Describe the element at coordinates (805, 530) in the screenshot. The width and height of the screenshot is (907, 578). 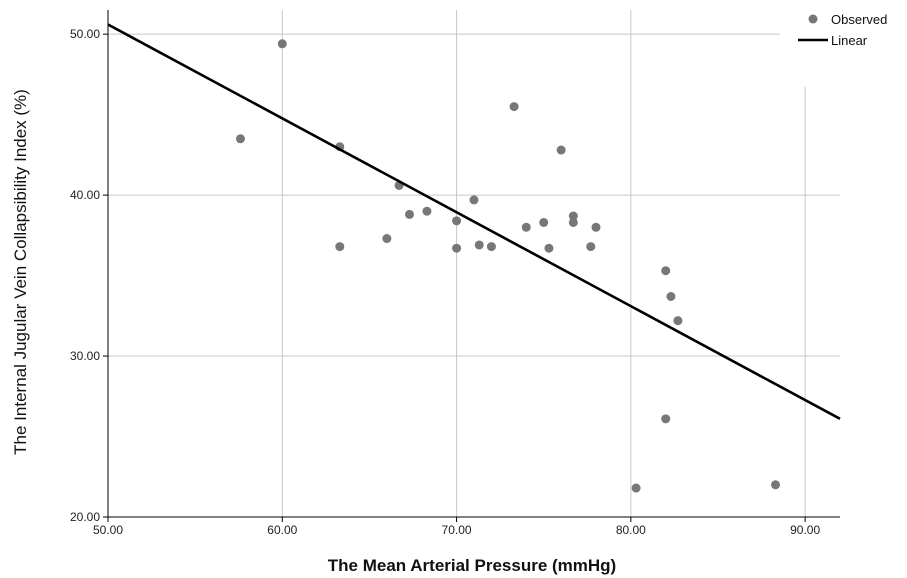
I see `x-tick-label: 90.00` at that location.